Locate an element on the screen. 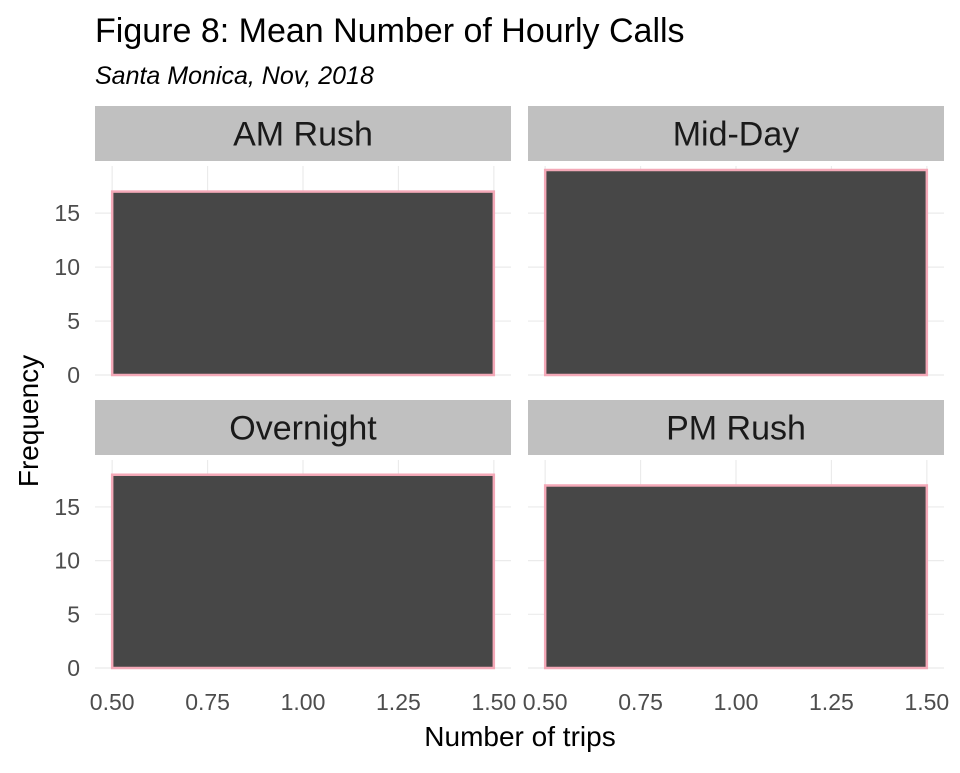 The image size is (960, 773). strip-am-rush is located at coordinates (303, 133).